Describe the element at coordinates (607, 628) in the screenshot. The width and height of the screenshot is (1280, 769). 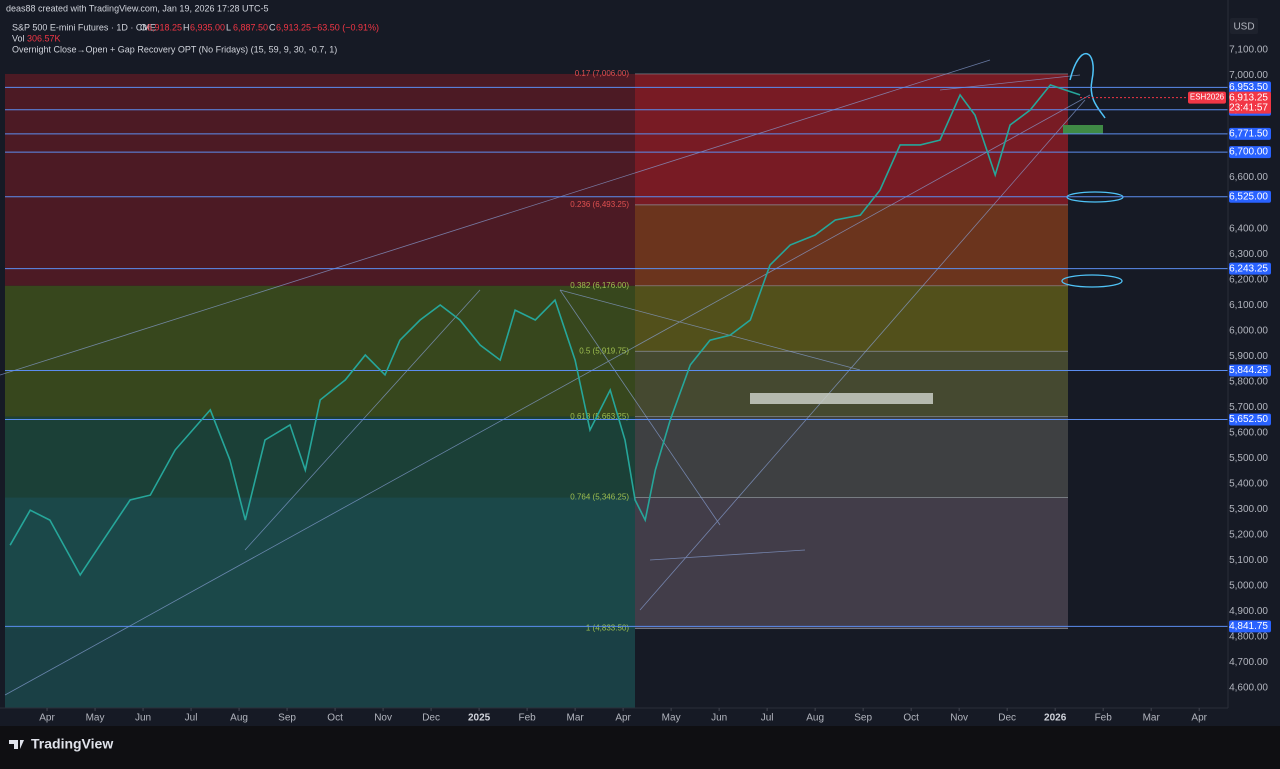
I see `fib-label: 1 (4,833.50)` at that location.